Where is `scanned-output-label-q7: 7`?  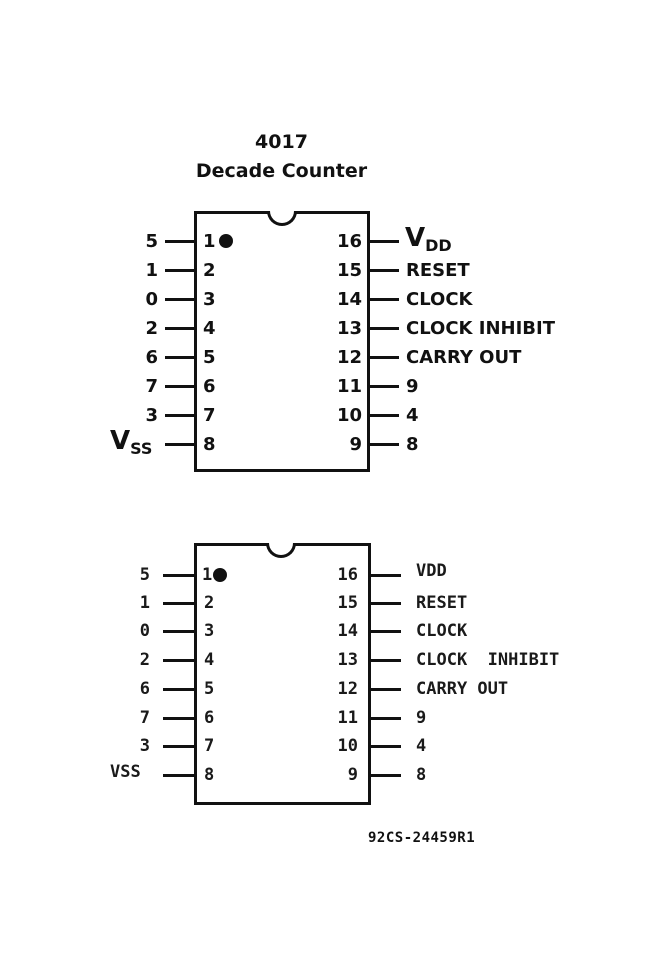
scanned-output-label-q7: 7 is located at coordinates (144, 718).